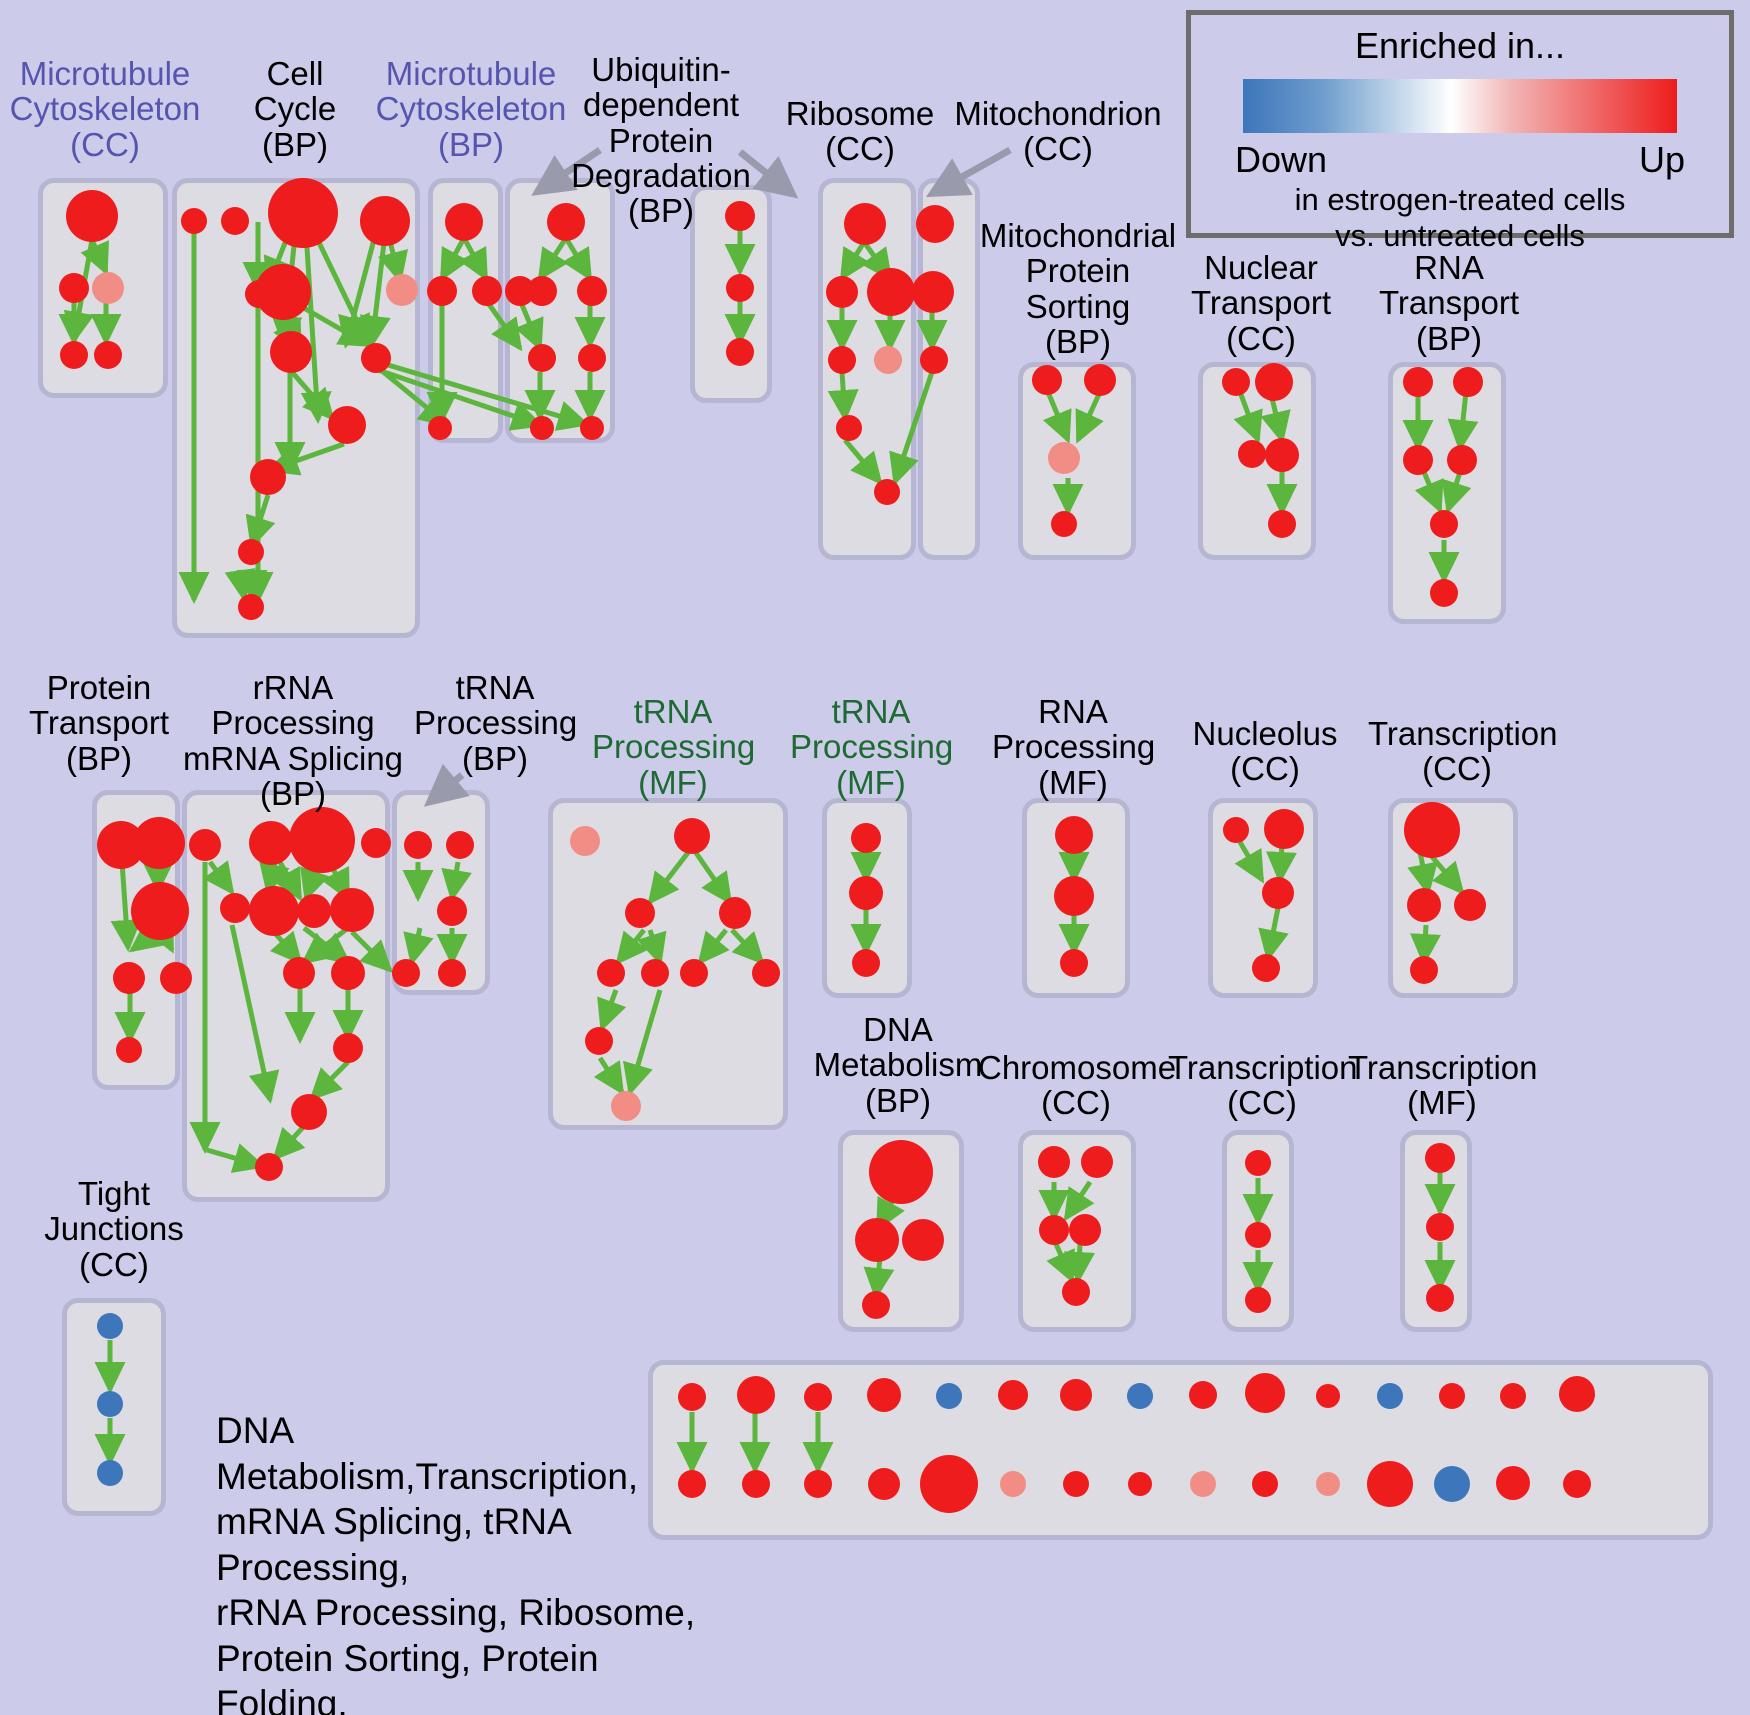 This screenshot has width=1750, height=1715. What do you see at coordinates (867, 369) in the screenshot?
I see `cluster-box-ribosome-cc` at bounding box center [867, 369].